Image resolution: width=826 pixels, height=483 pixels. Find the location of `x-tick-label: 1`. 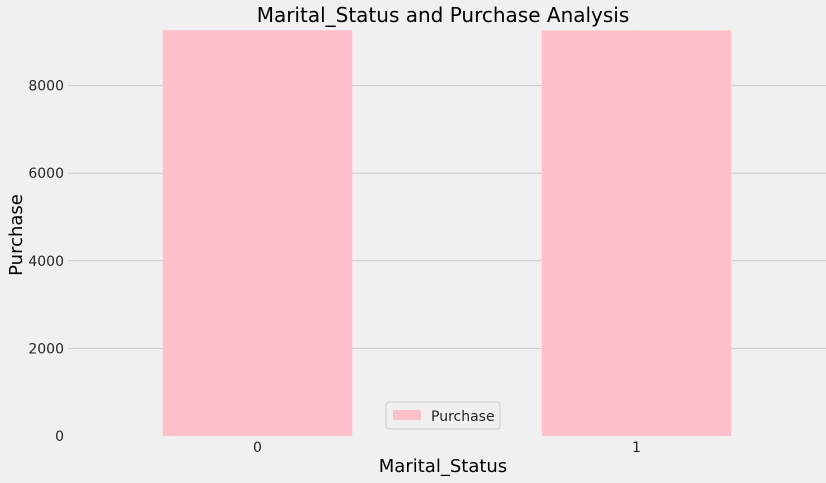

x-tick-label: 1 is located at coordinates (636, 448).